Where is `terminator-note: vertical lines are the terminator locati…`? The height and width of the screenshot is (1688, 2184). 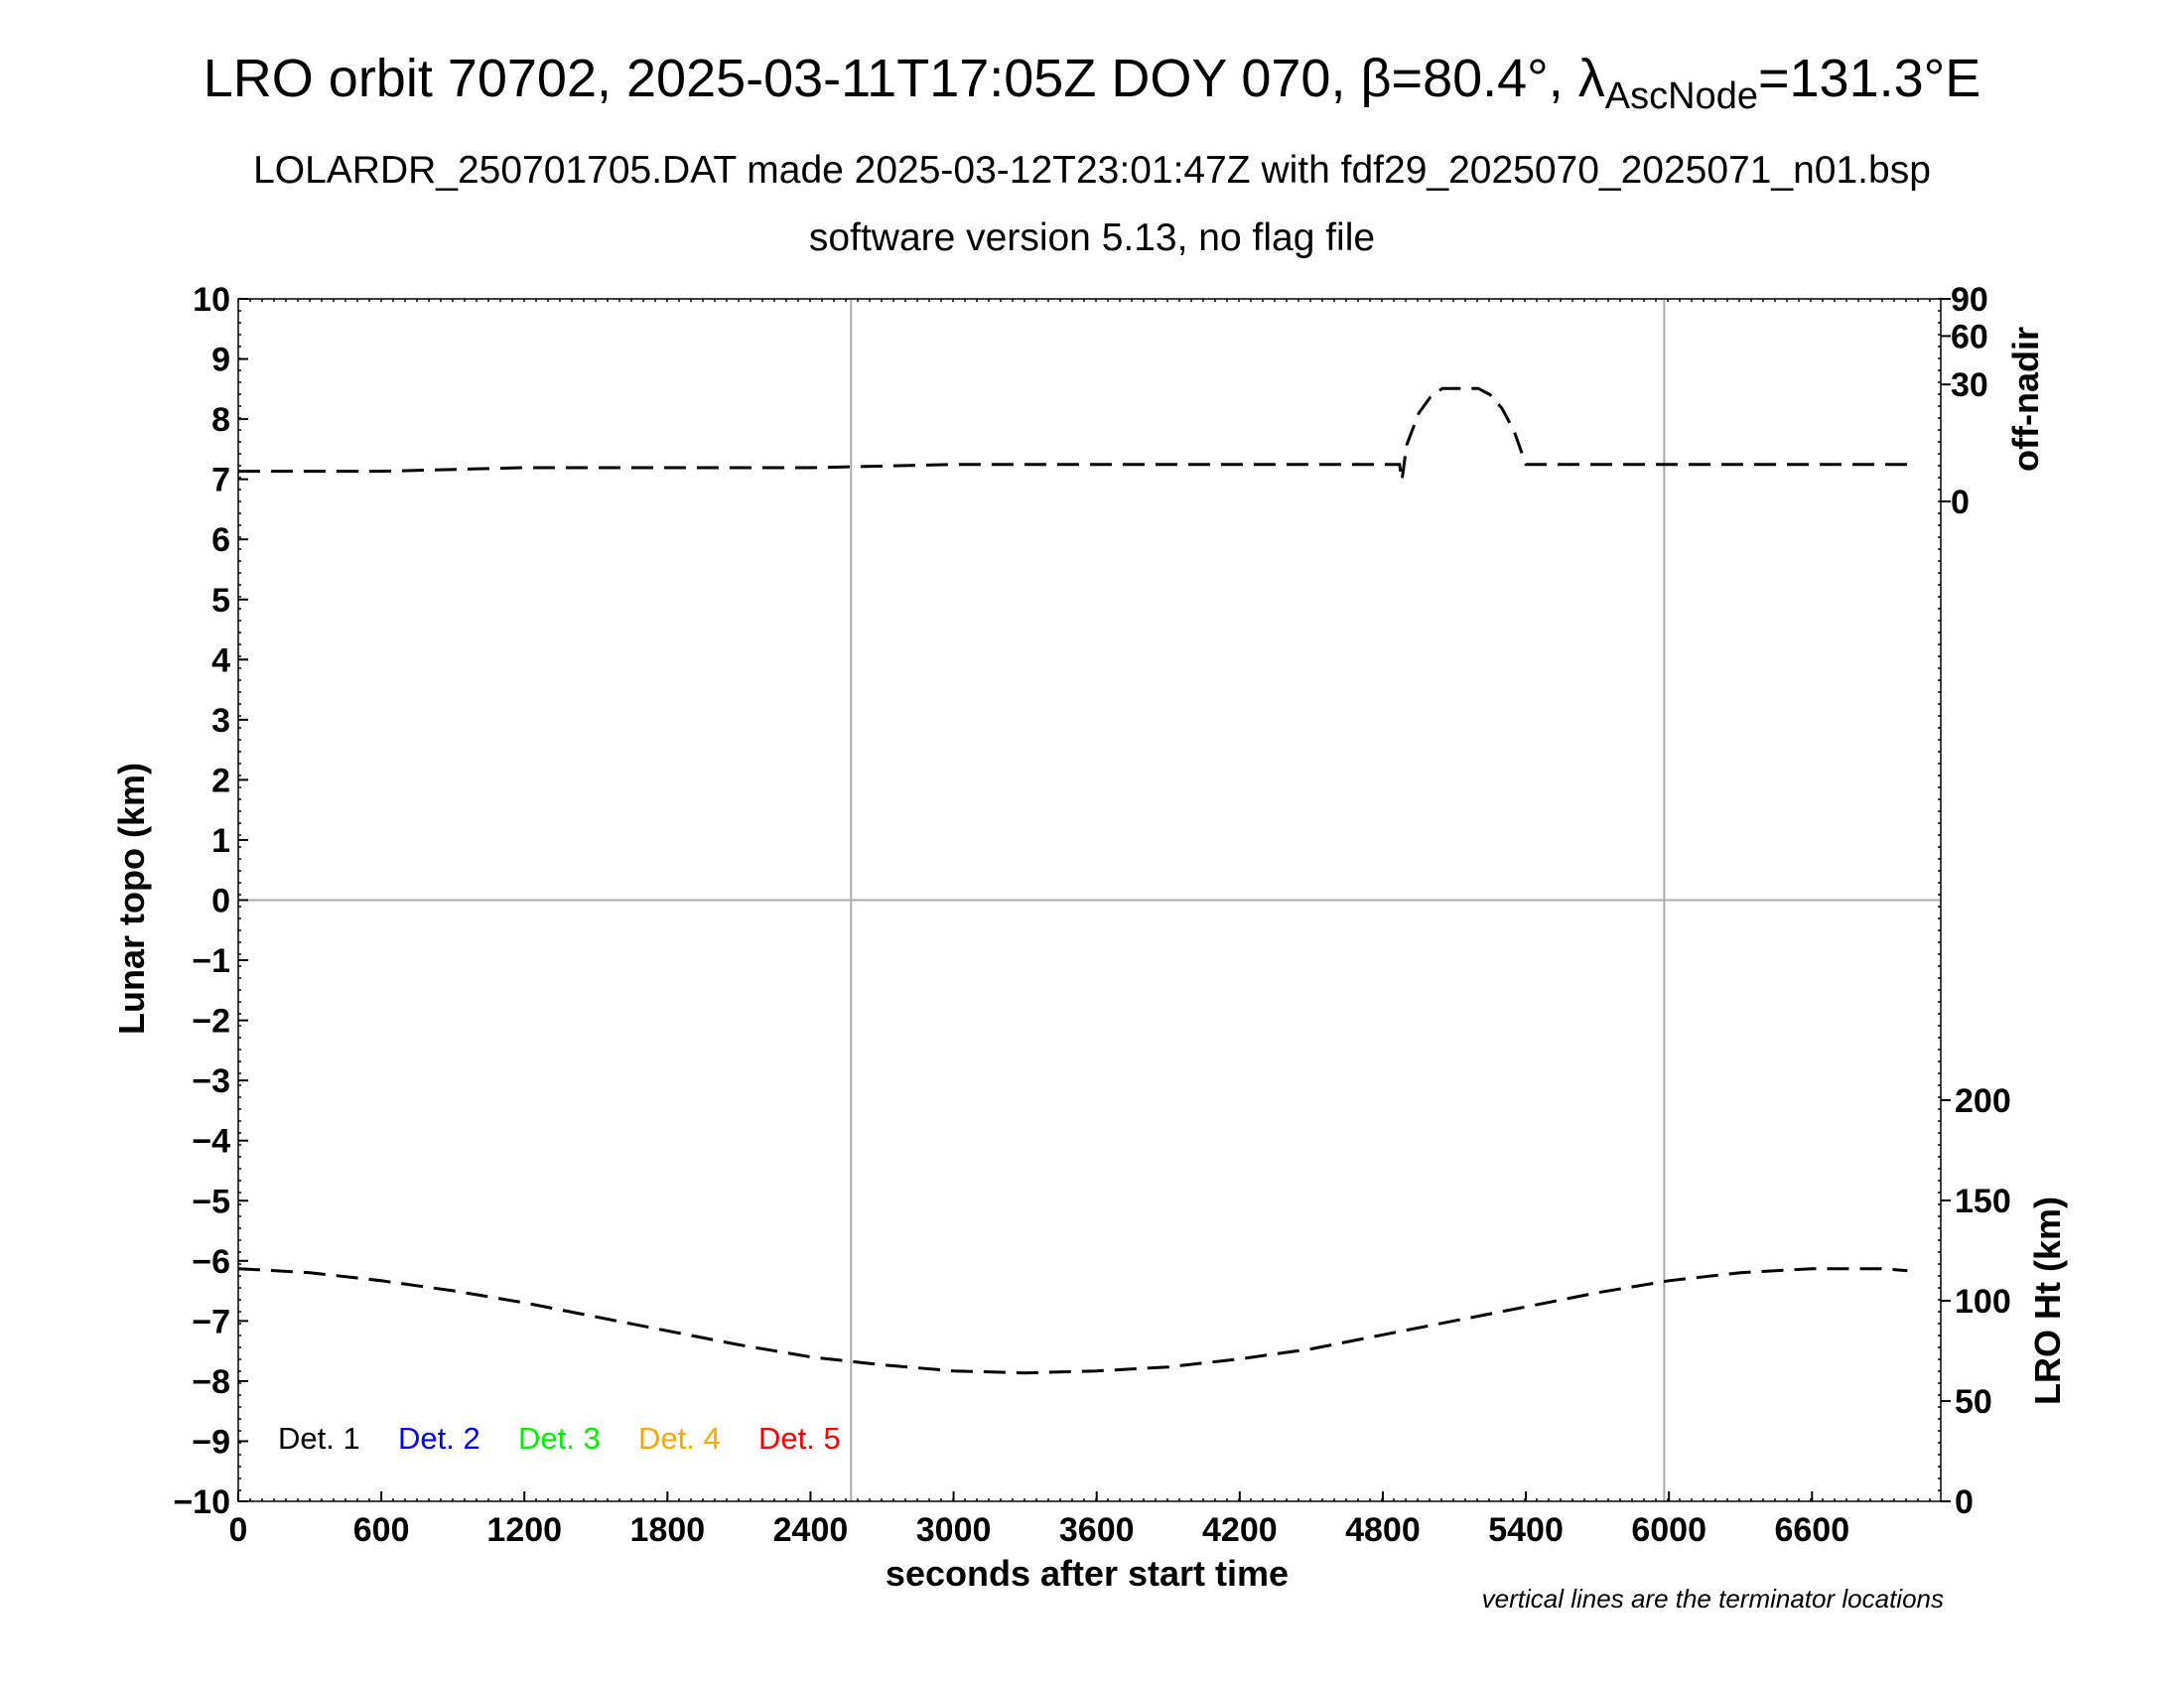 terminator-note: vertical lines are the terminator locati… is located at coordinates (1713, 1599).